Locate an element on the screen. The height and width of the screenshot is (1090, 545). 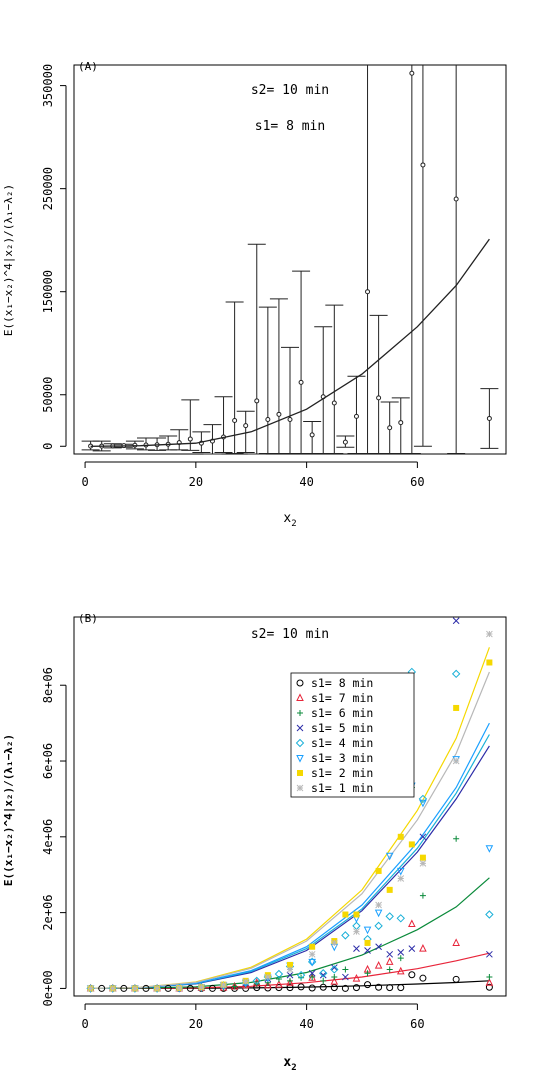
panel-b-y-tick-label: 4e+06 is located at coordinates (48, 837).